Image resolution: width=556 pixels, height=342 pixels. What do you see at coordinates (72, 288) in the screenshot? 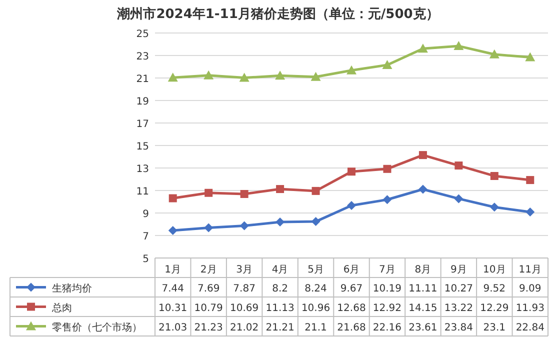
I see `legend-label: 生猪均价` at bounding box center [72, 288].